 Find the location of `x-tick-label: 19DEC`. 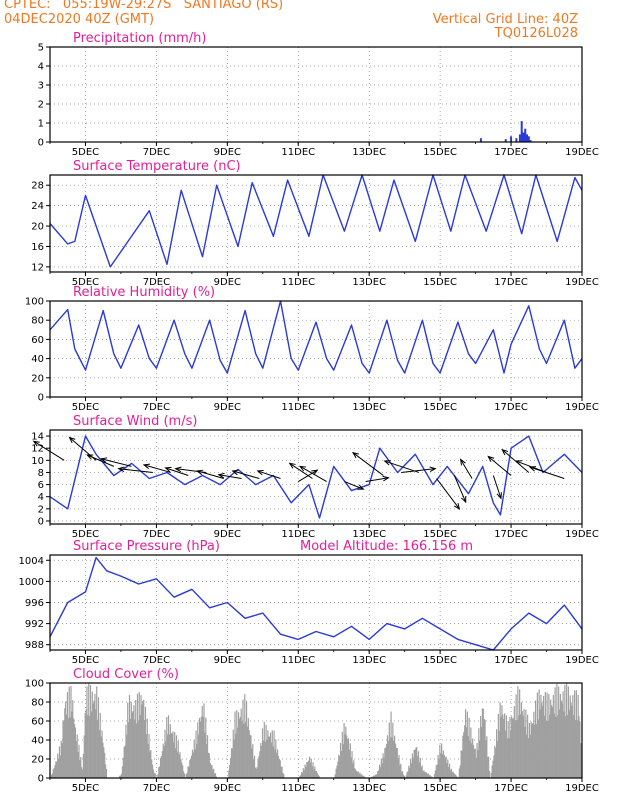

x-tick-label: 19DEC is located at coordinates (582, 534).